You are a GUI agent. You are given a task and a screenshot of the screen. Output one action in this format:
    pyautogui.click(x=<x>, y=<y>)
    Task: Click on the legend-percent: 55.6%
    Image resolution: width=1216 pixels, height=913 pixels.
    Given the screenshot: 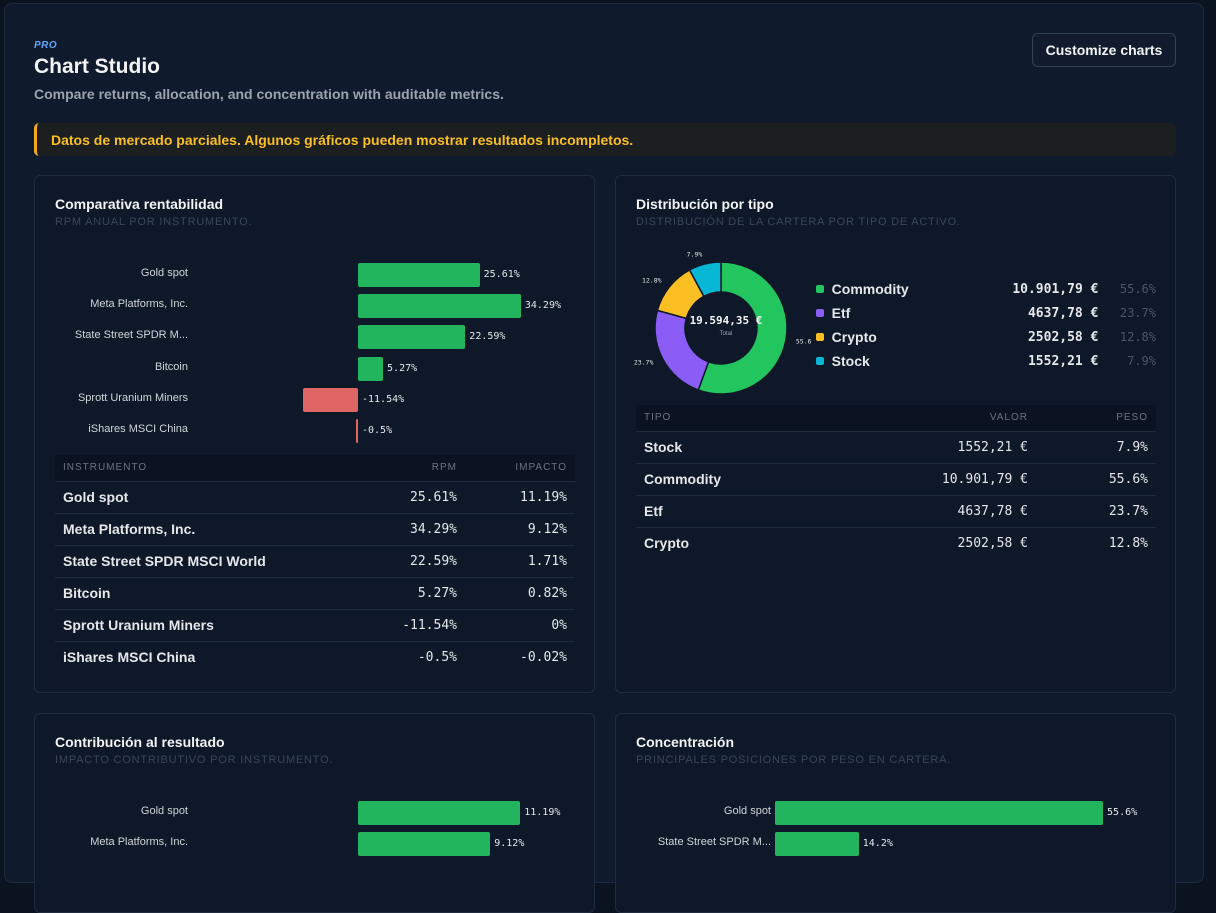 What is the action you would take?
    pyautogui.click(x=1137, y=289)
    